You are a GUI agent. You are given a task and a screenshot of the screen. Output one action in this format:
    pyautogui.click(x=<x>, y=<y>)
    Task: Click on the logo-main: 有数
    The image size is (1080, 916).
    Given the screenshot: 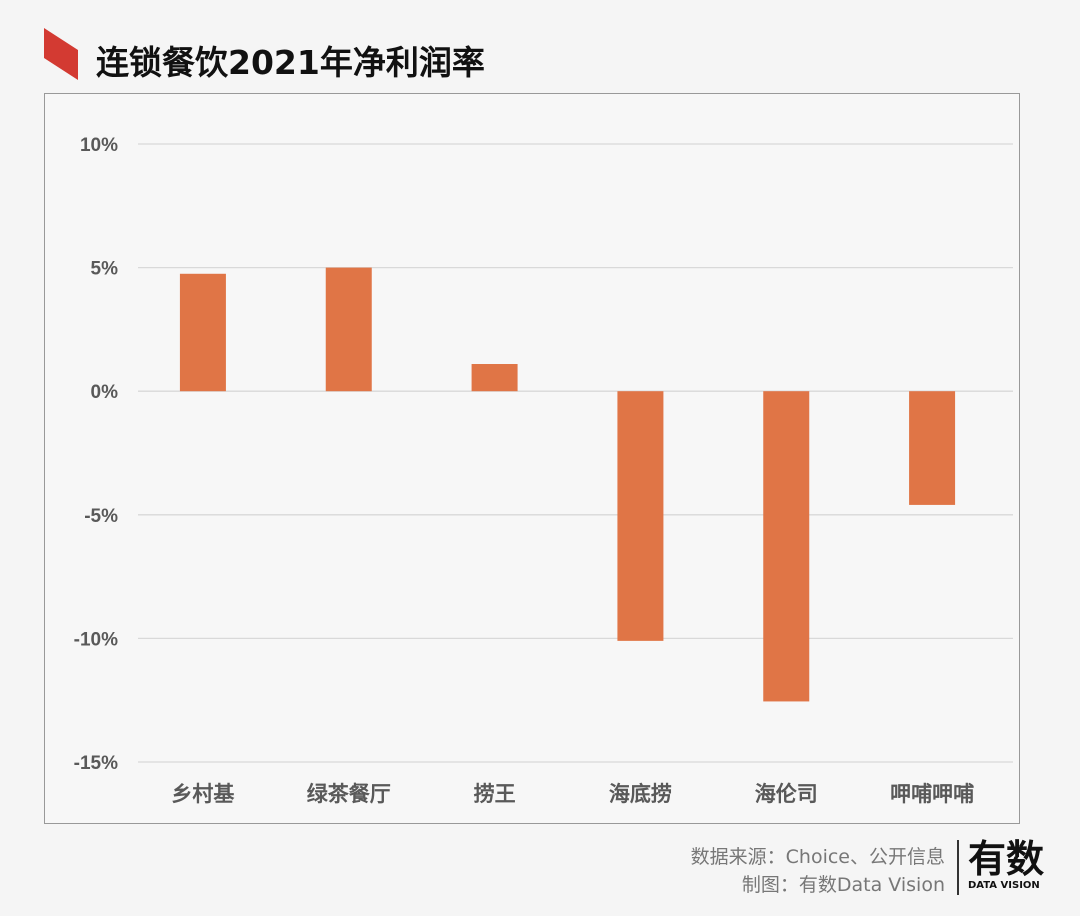 What is the action you would take?
    pyautogui.click(x=1006, y=859)
    